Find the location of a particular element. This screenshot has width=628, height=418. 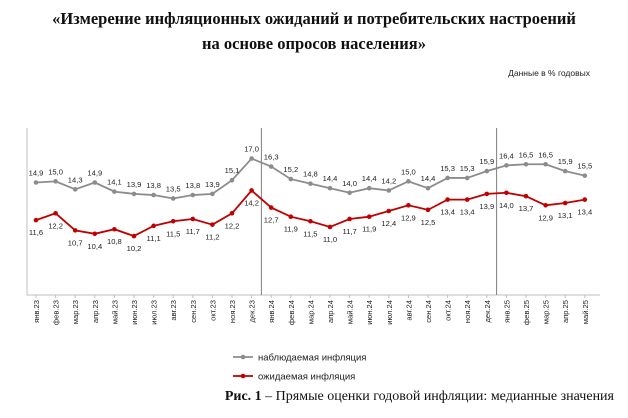

series-2-data-label: 11,0 is located at coordinates (330, 239).